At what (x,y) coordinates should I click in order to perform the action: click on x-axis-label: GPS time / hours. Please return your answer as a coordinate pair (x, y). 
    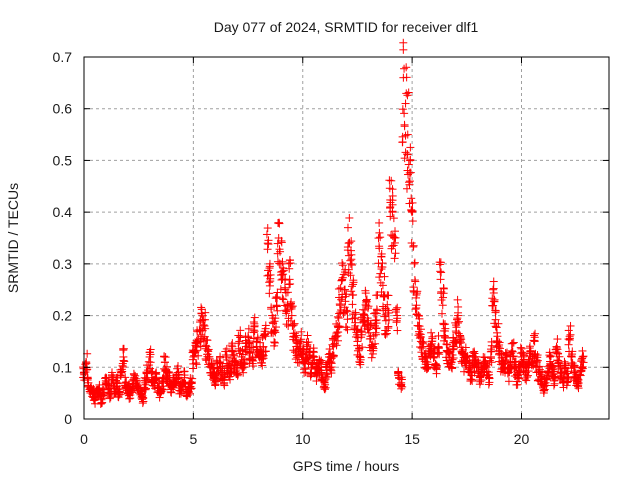
    Looking at the image, I should click on (346, 466).